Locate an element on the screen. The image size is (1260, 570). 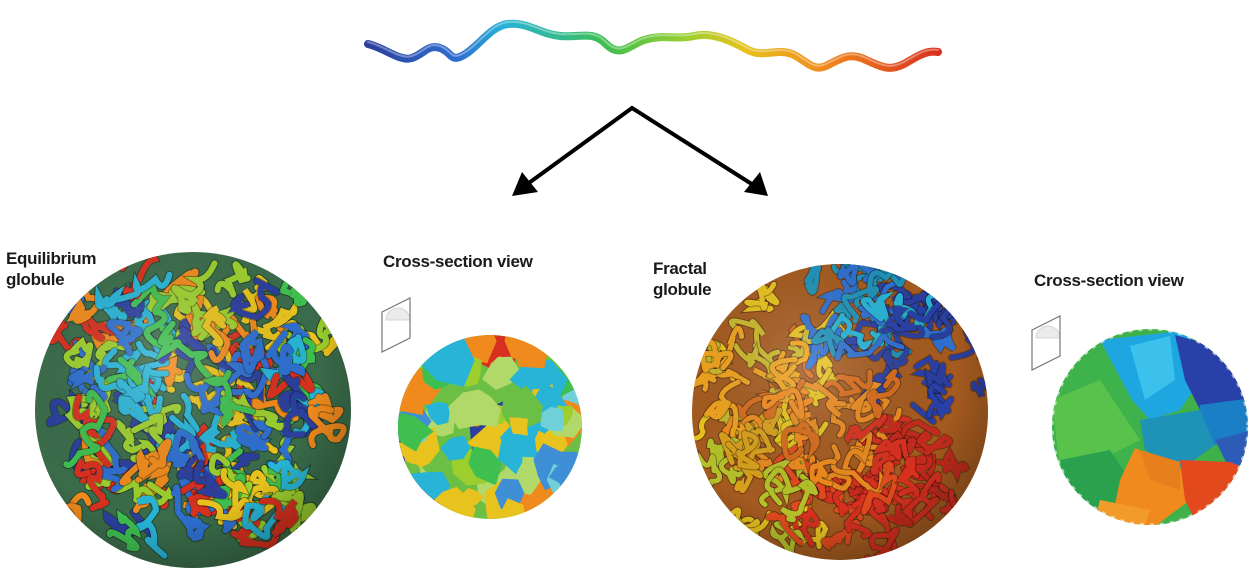
equilibrium-label-line2: globule is located at coordinates (35, 279).